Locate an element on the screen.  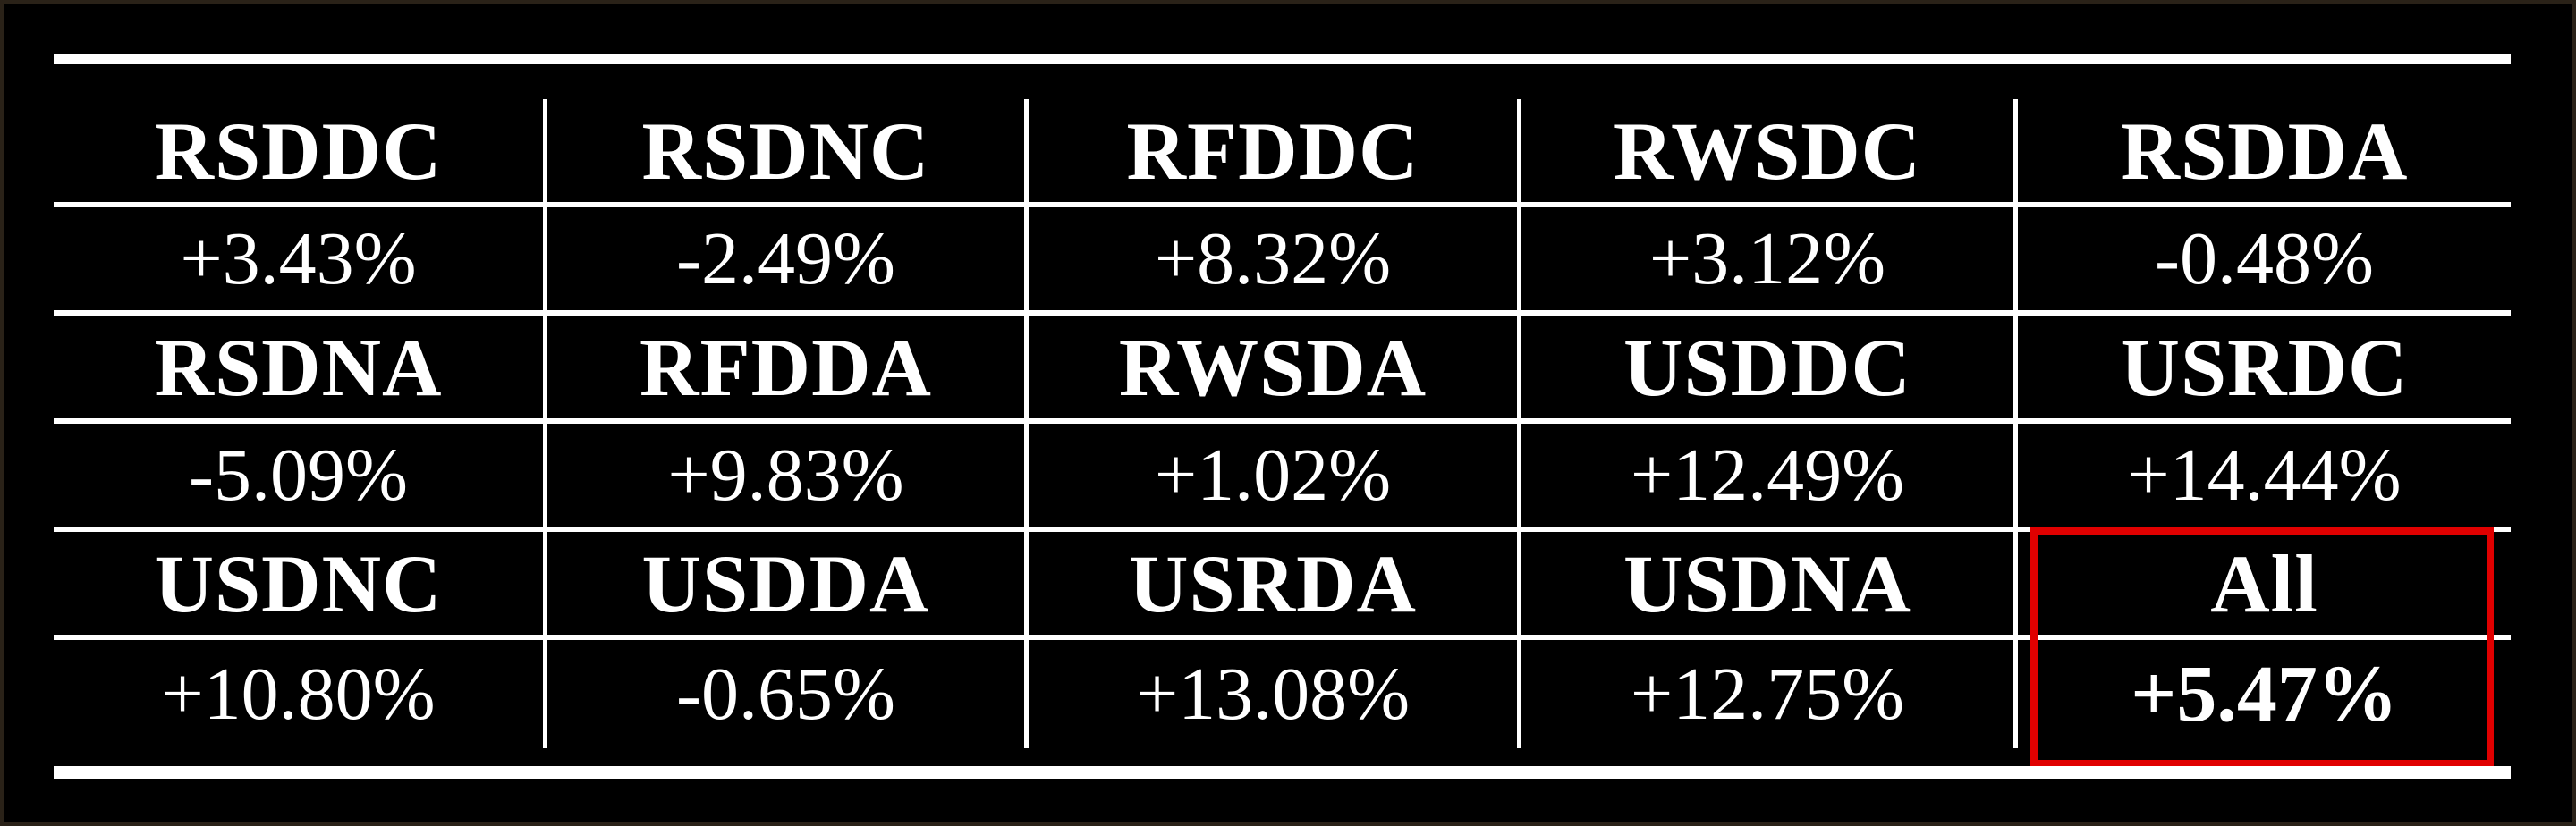
header-cell-rwsdc: RWSDC is located at coordinates (1765, 153).